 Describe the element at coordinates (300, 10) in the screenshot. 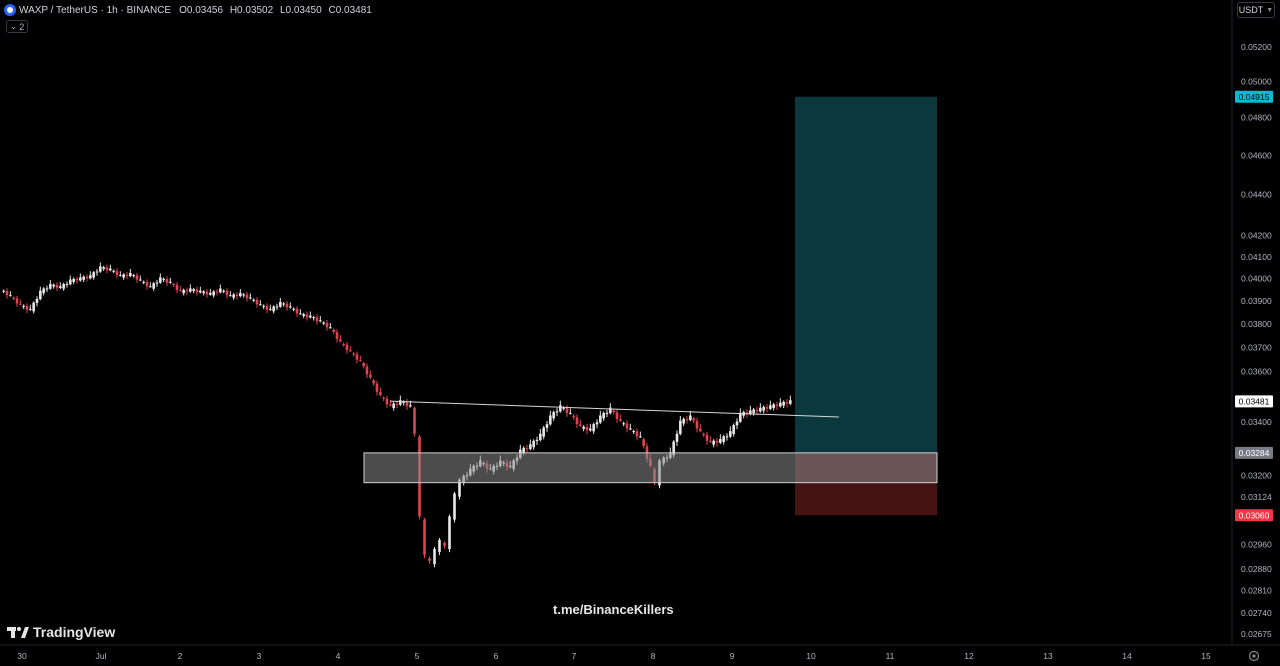

I see `low-value: L0.03450` at that location.